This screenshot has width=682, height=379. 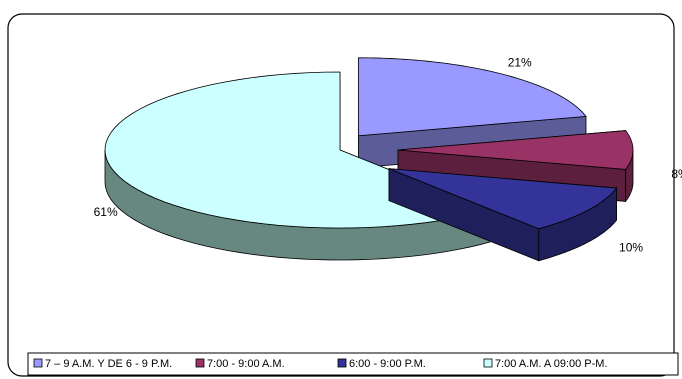 What do you see at coordinates (108, 364) in the screenshot?
I see `legend-label-1: 7 – 9 A.M. Y DE 6 - 9 P.M.` at bounding box center [108, 364].